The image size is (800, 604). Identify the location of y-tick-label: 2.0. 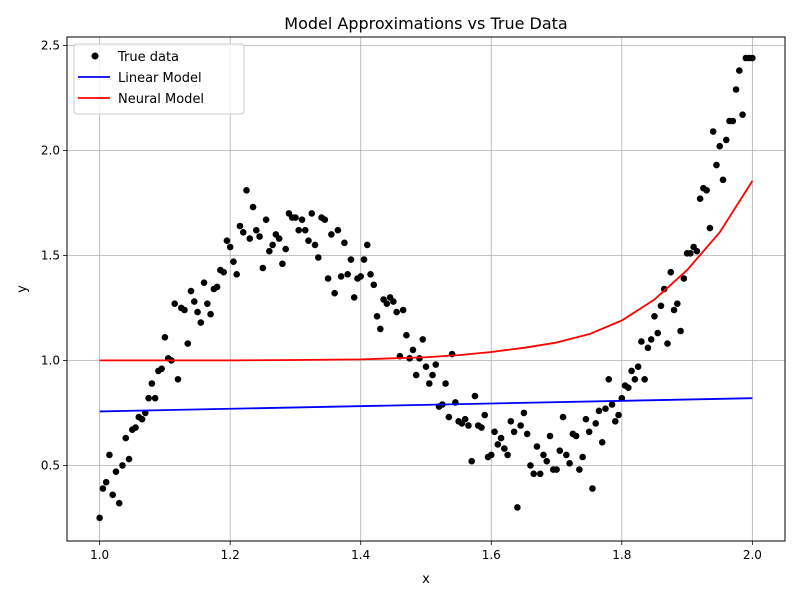
(50, 150).